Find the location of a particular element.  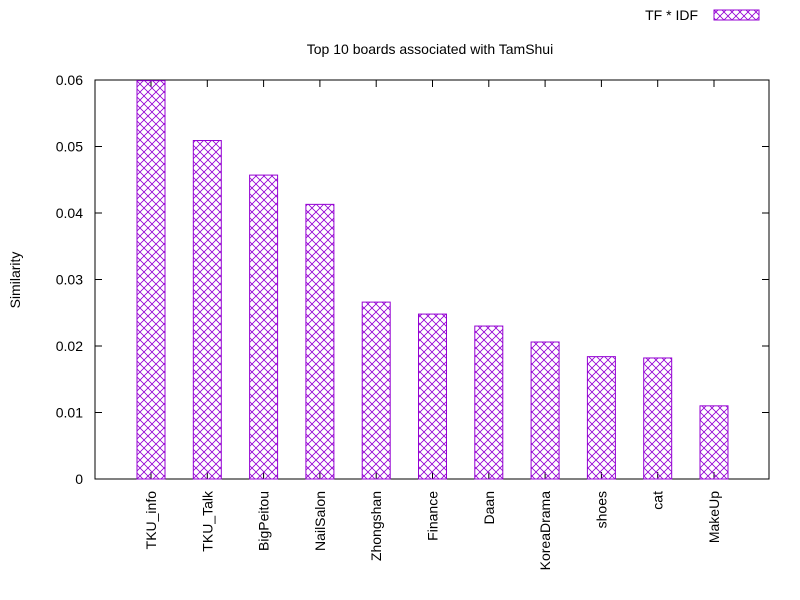

bar-TKU_Talk is located at coordinates (207, 310).